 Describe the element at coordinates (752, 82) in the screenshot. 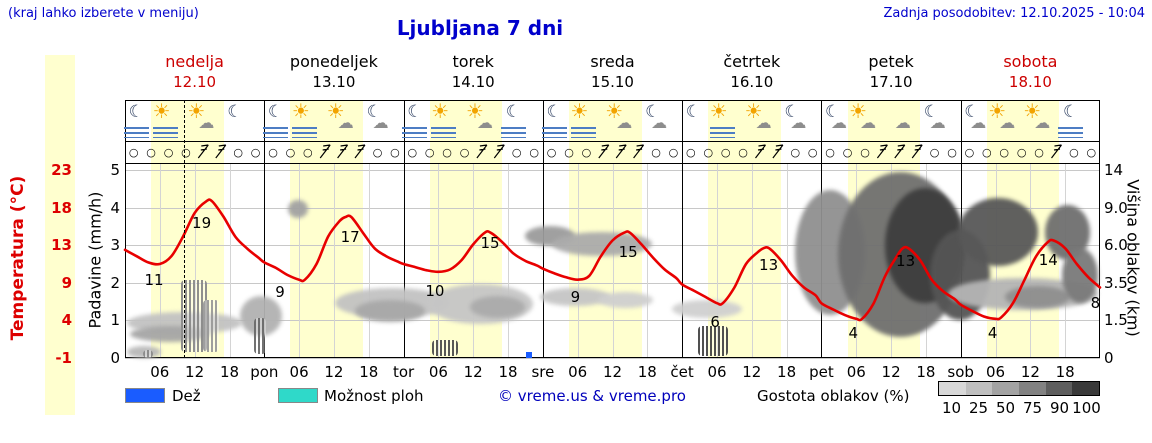

I see `day-date: 16.10` at that location.